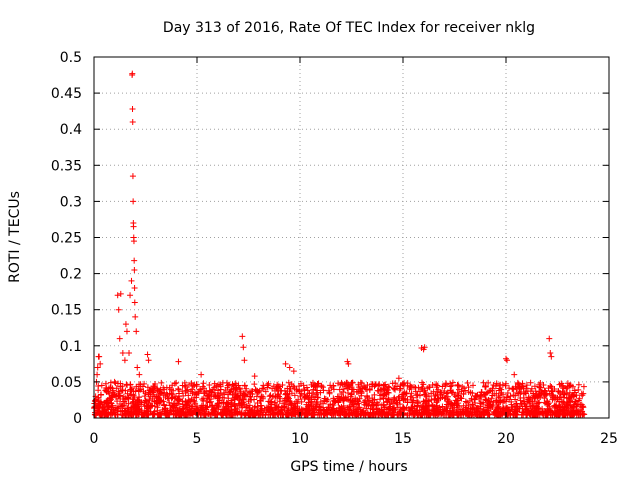 This screenshot has height=480, width=640. I want to click on x-tick-label: 5, so click(197, 439).